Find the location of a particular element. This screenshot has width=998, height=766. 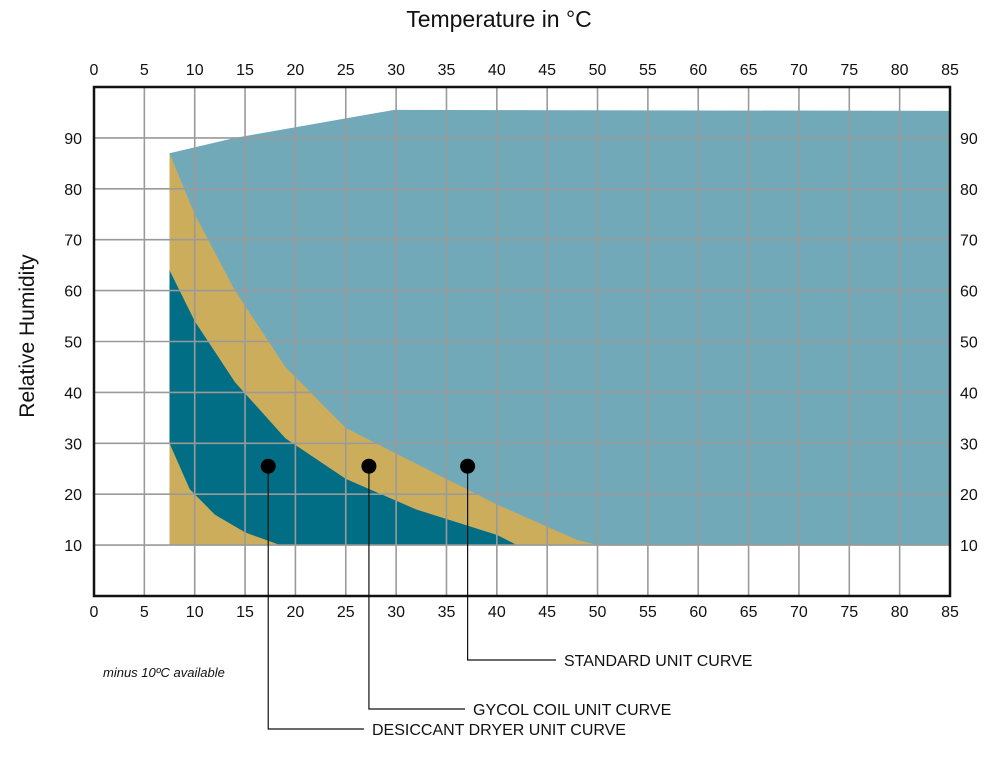

x-tick-label-bottom: 60 is located at coordinates (698, 612).